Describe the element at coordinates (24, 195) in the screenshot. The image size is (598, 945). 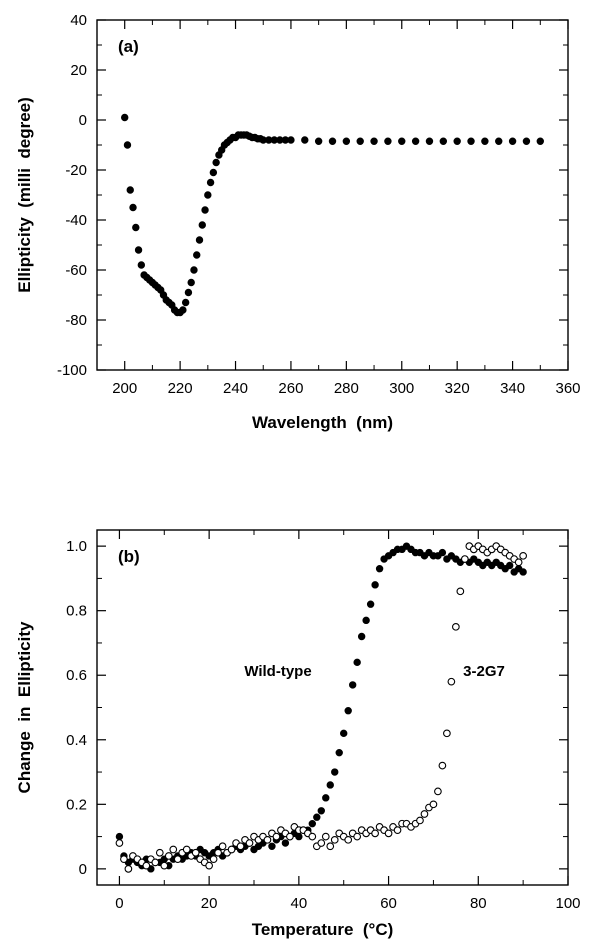
I see `y-axis-title: Ellipticity (milli degree)` at that location.